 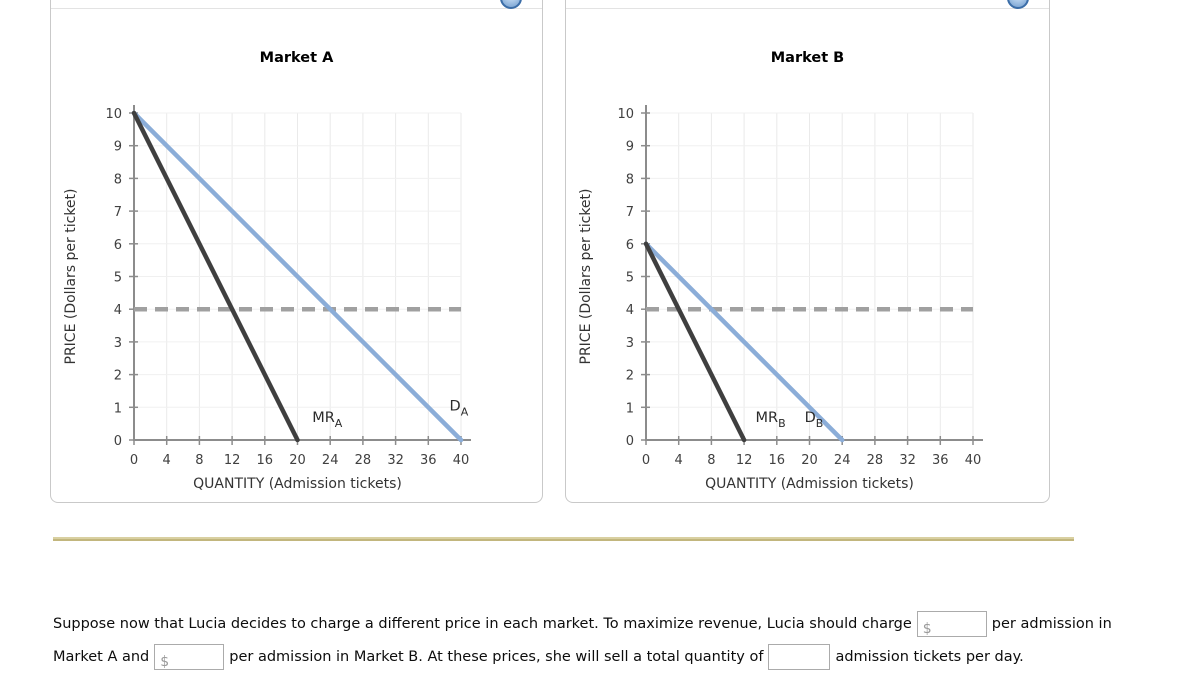 I want to click on section-divider, so click(x=563, y=539).